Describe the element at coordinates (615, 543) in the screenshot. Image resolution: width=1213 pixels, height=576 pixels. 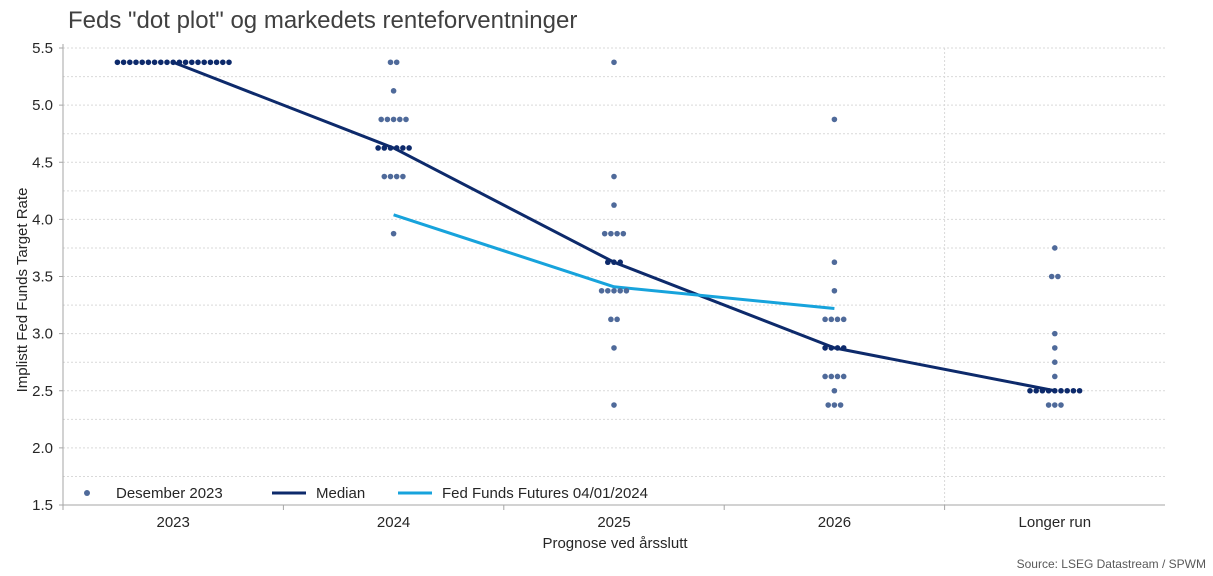
I see `x-axis-label: Prognose ved årsslutt` at that location.